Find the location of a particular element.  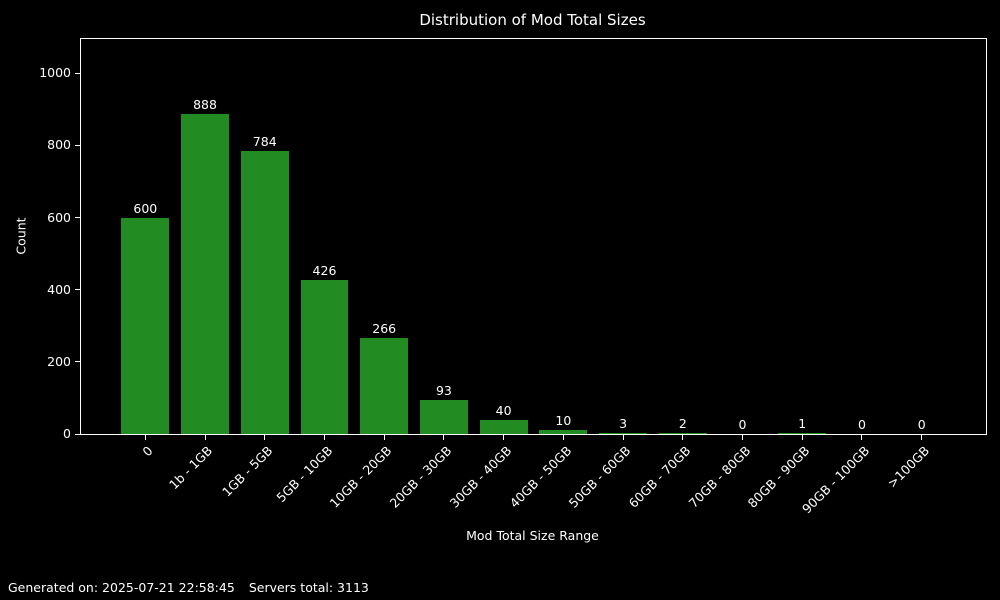

bar-value-label: 426 is located at coordinates (324, 271).